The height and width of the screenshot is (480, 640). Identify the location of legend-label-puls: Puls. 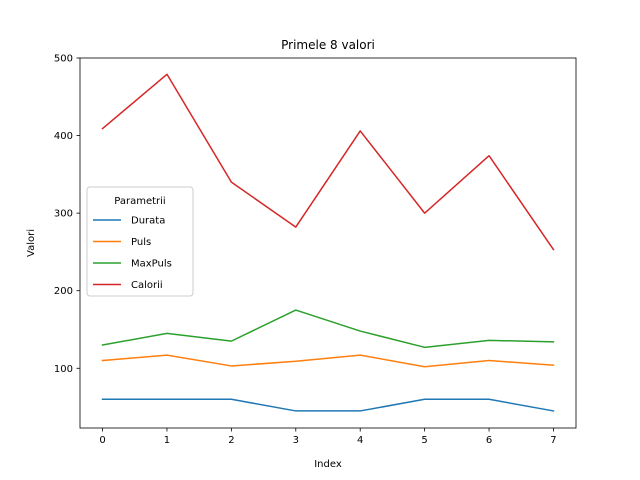
(141, 242).